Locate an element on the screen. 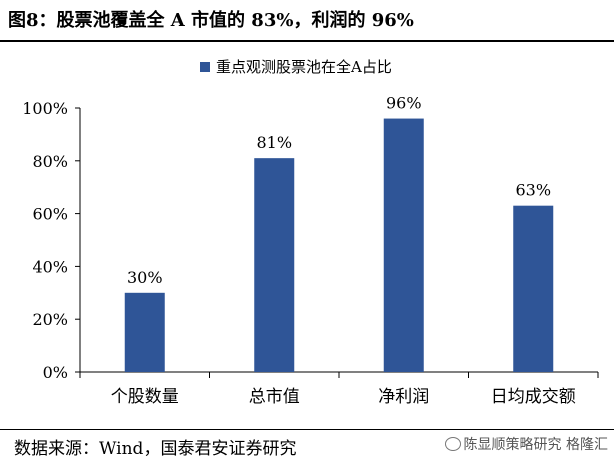  x-tick-label: 日均成交额 is located at coordinates (533, 397).